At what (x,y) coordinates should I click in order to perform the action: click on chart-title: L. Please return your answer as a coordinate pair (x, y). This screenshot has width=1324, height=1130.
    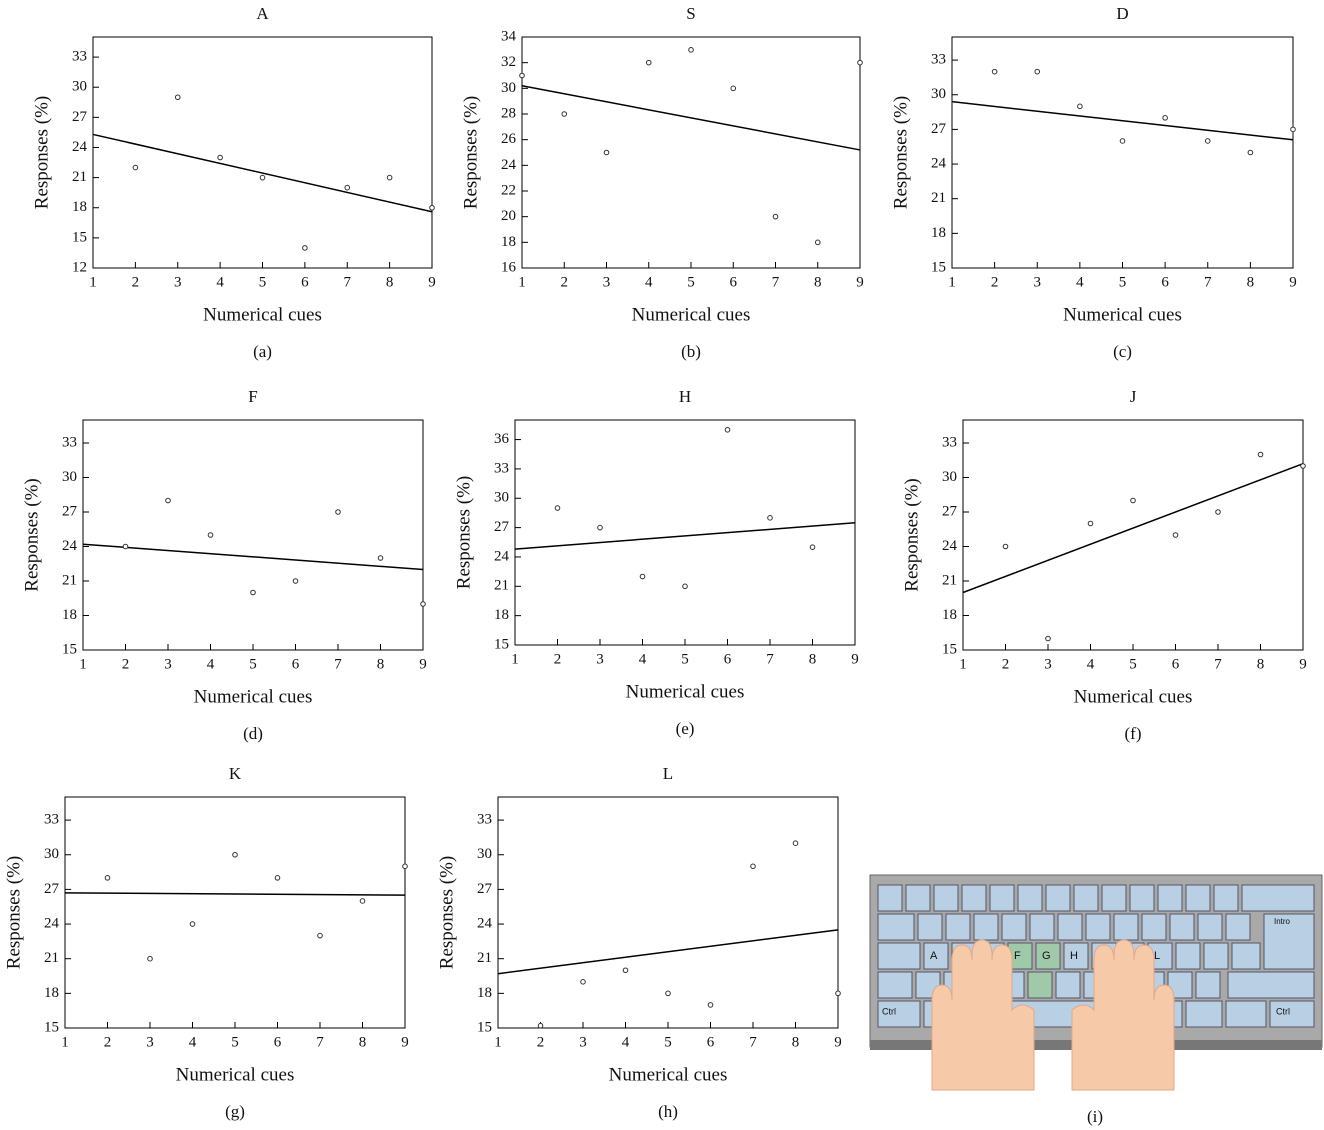
    Looking at the image, I should click on (668, 773).